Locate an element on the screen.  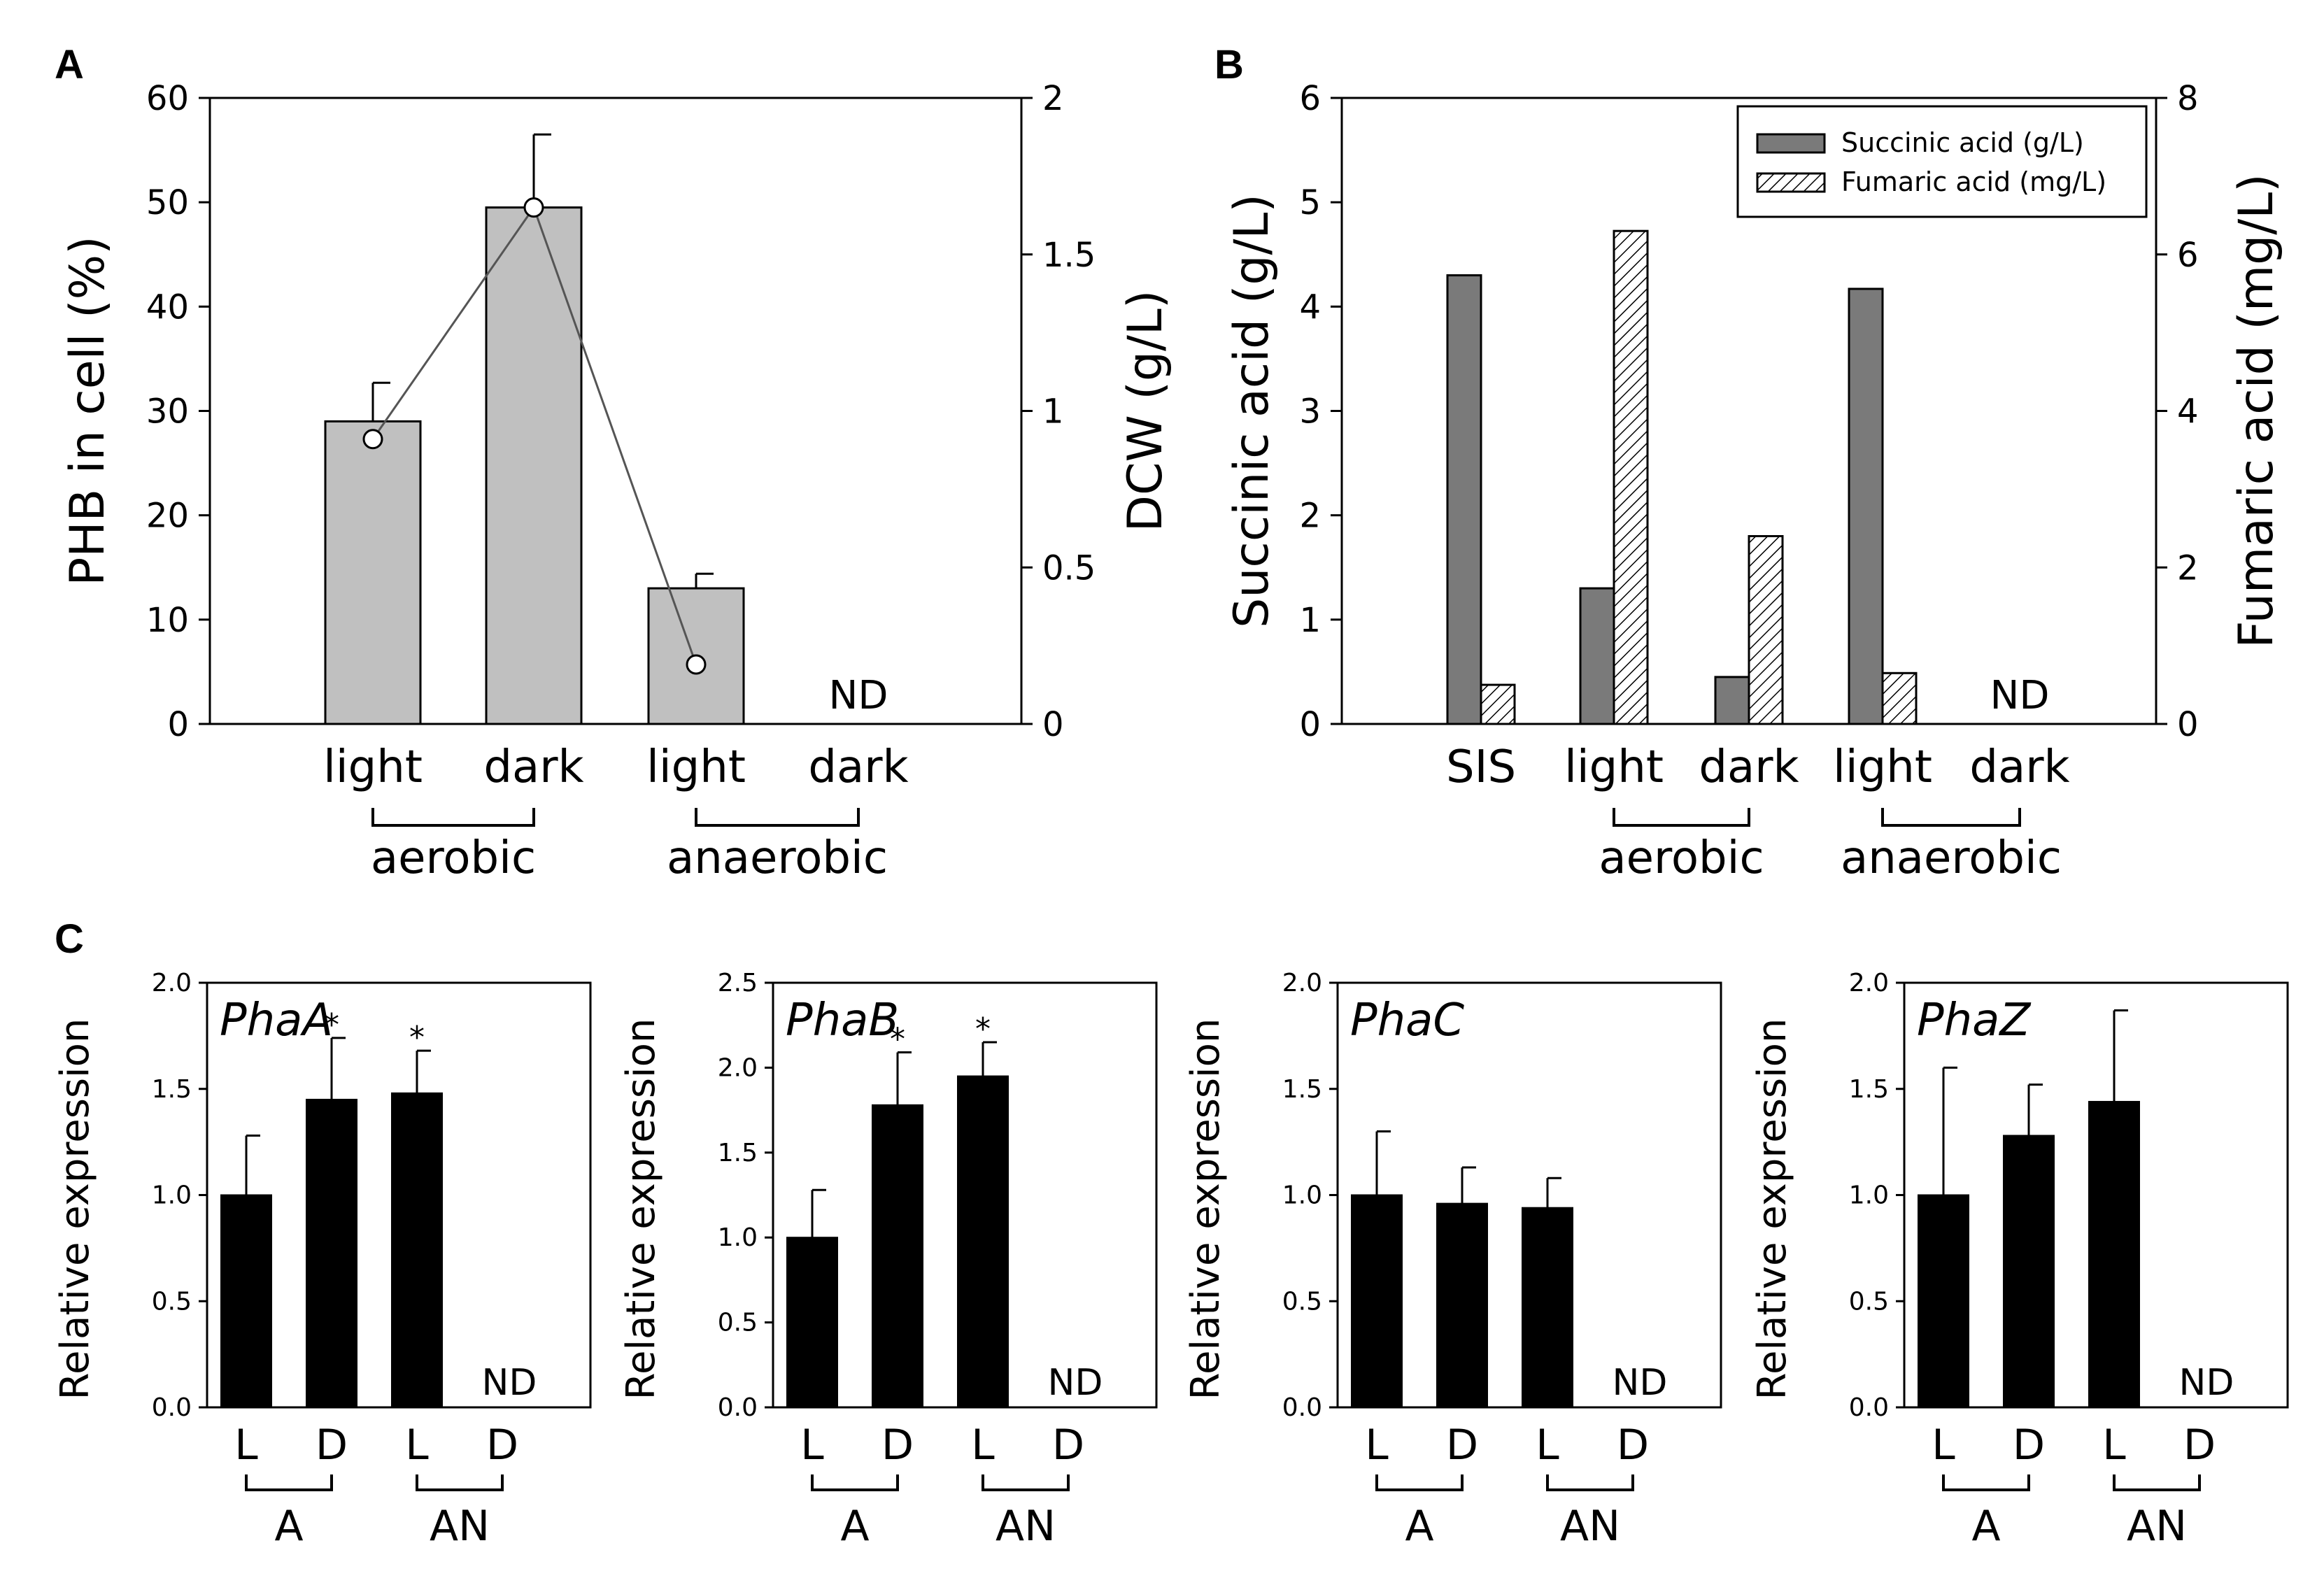
panel-b-legend-swatch-fumaric is located at coordinates (1791, 182).